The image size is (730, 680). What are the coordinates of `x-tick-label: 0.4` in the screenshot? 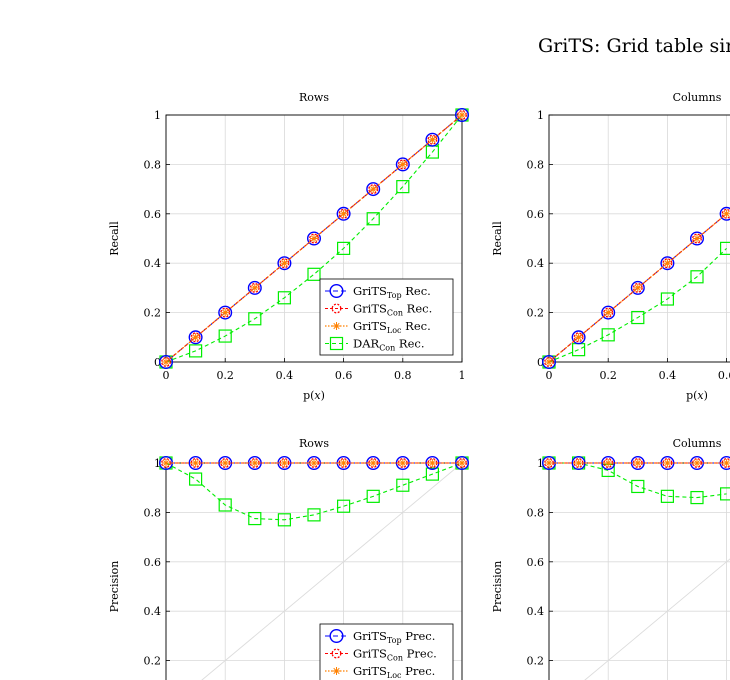 It's located at (668, 375).